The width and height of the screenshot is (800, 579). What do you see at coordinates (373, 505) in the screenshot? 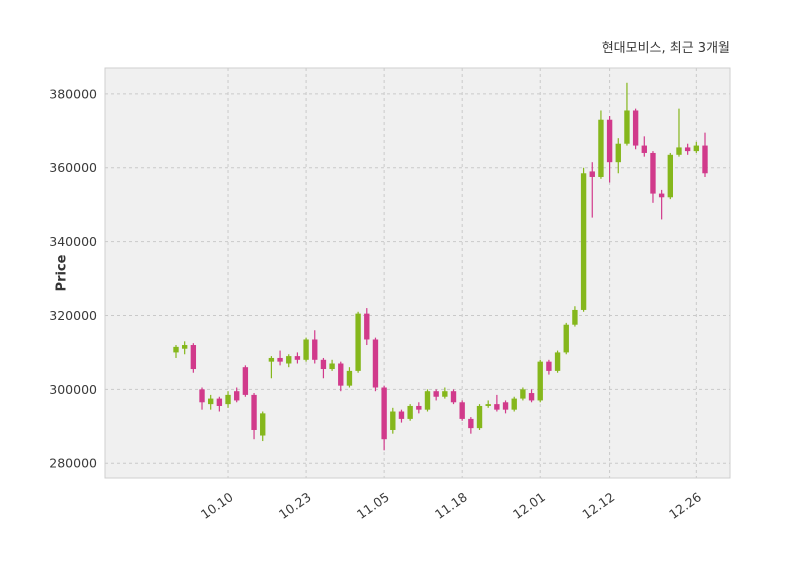
I see `x-tick-label: 11.05` at bounding box center [373, 505].